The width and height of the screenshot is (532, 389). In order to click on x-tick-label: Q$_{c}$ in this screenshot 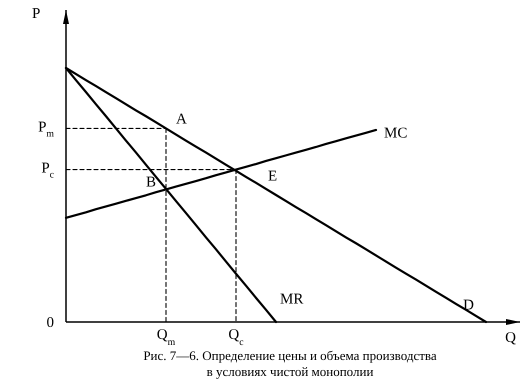, I will do `click(236, 337)`.